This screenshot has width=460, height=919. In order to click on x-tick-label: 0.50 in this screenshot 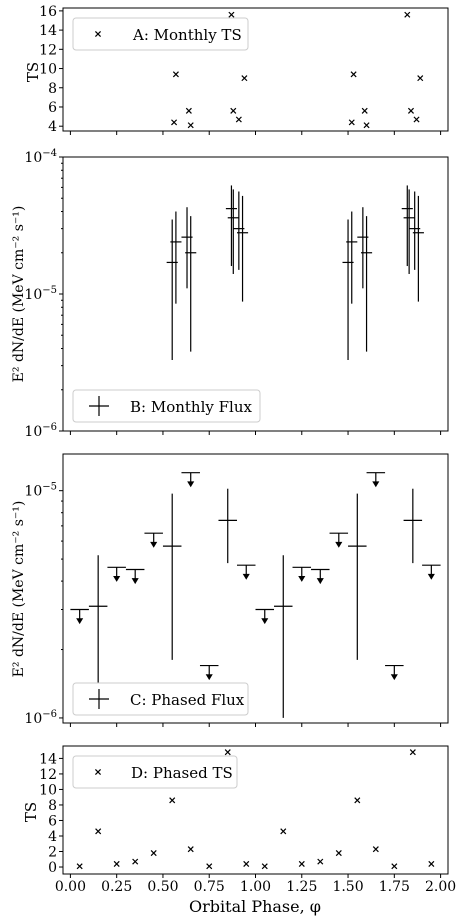, I will do `click(162, 887)`.